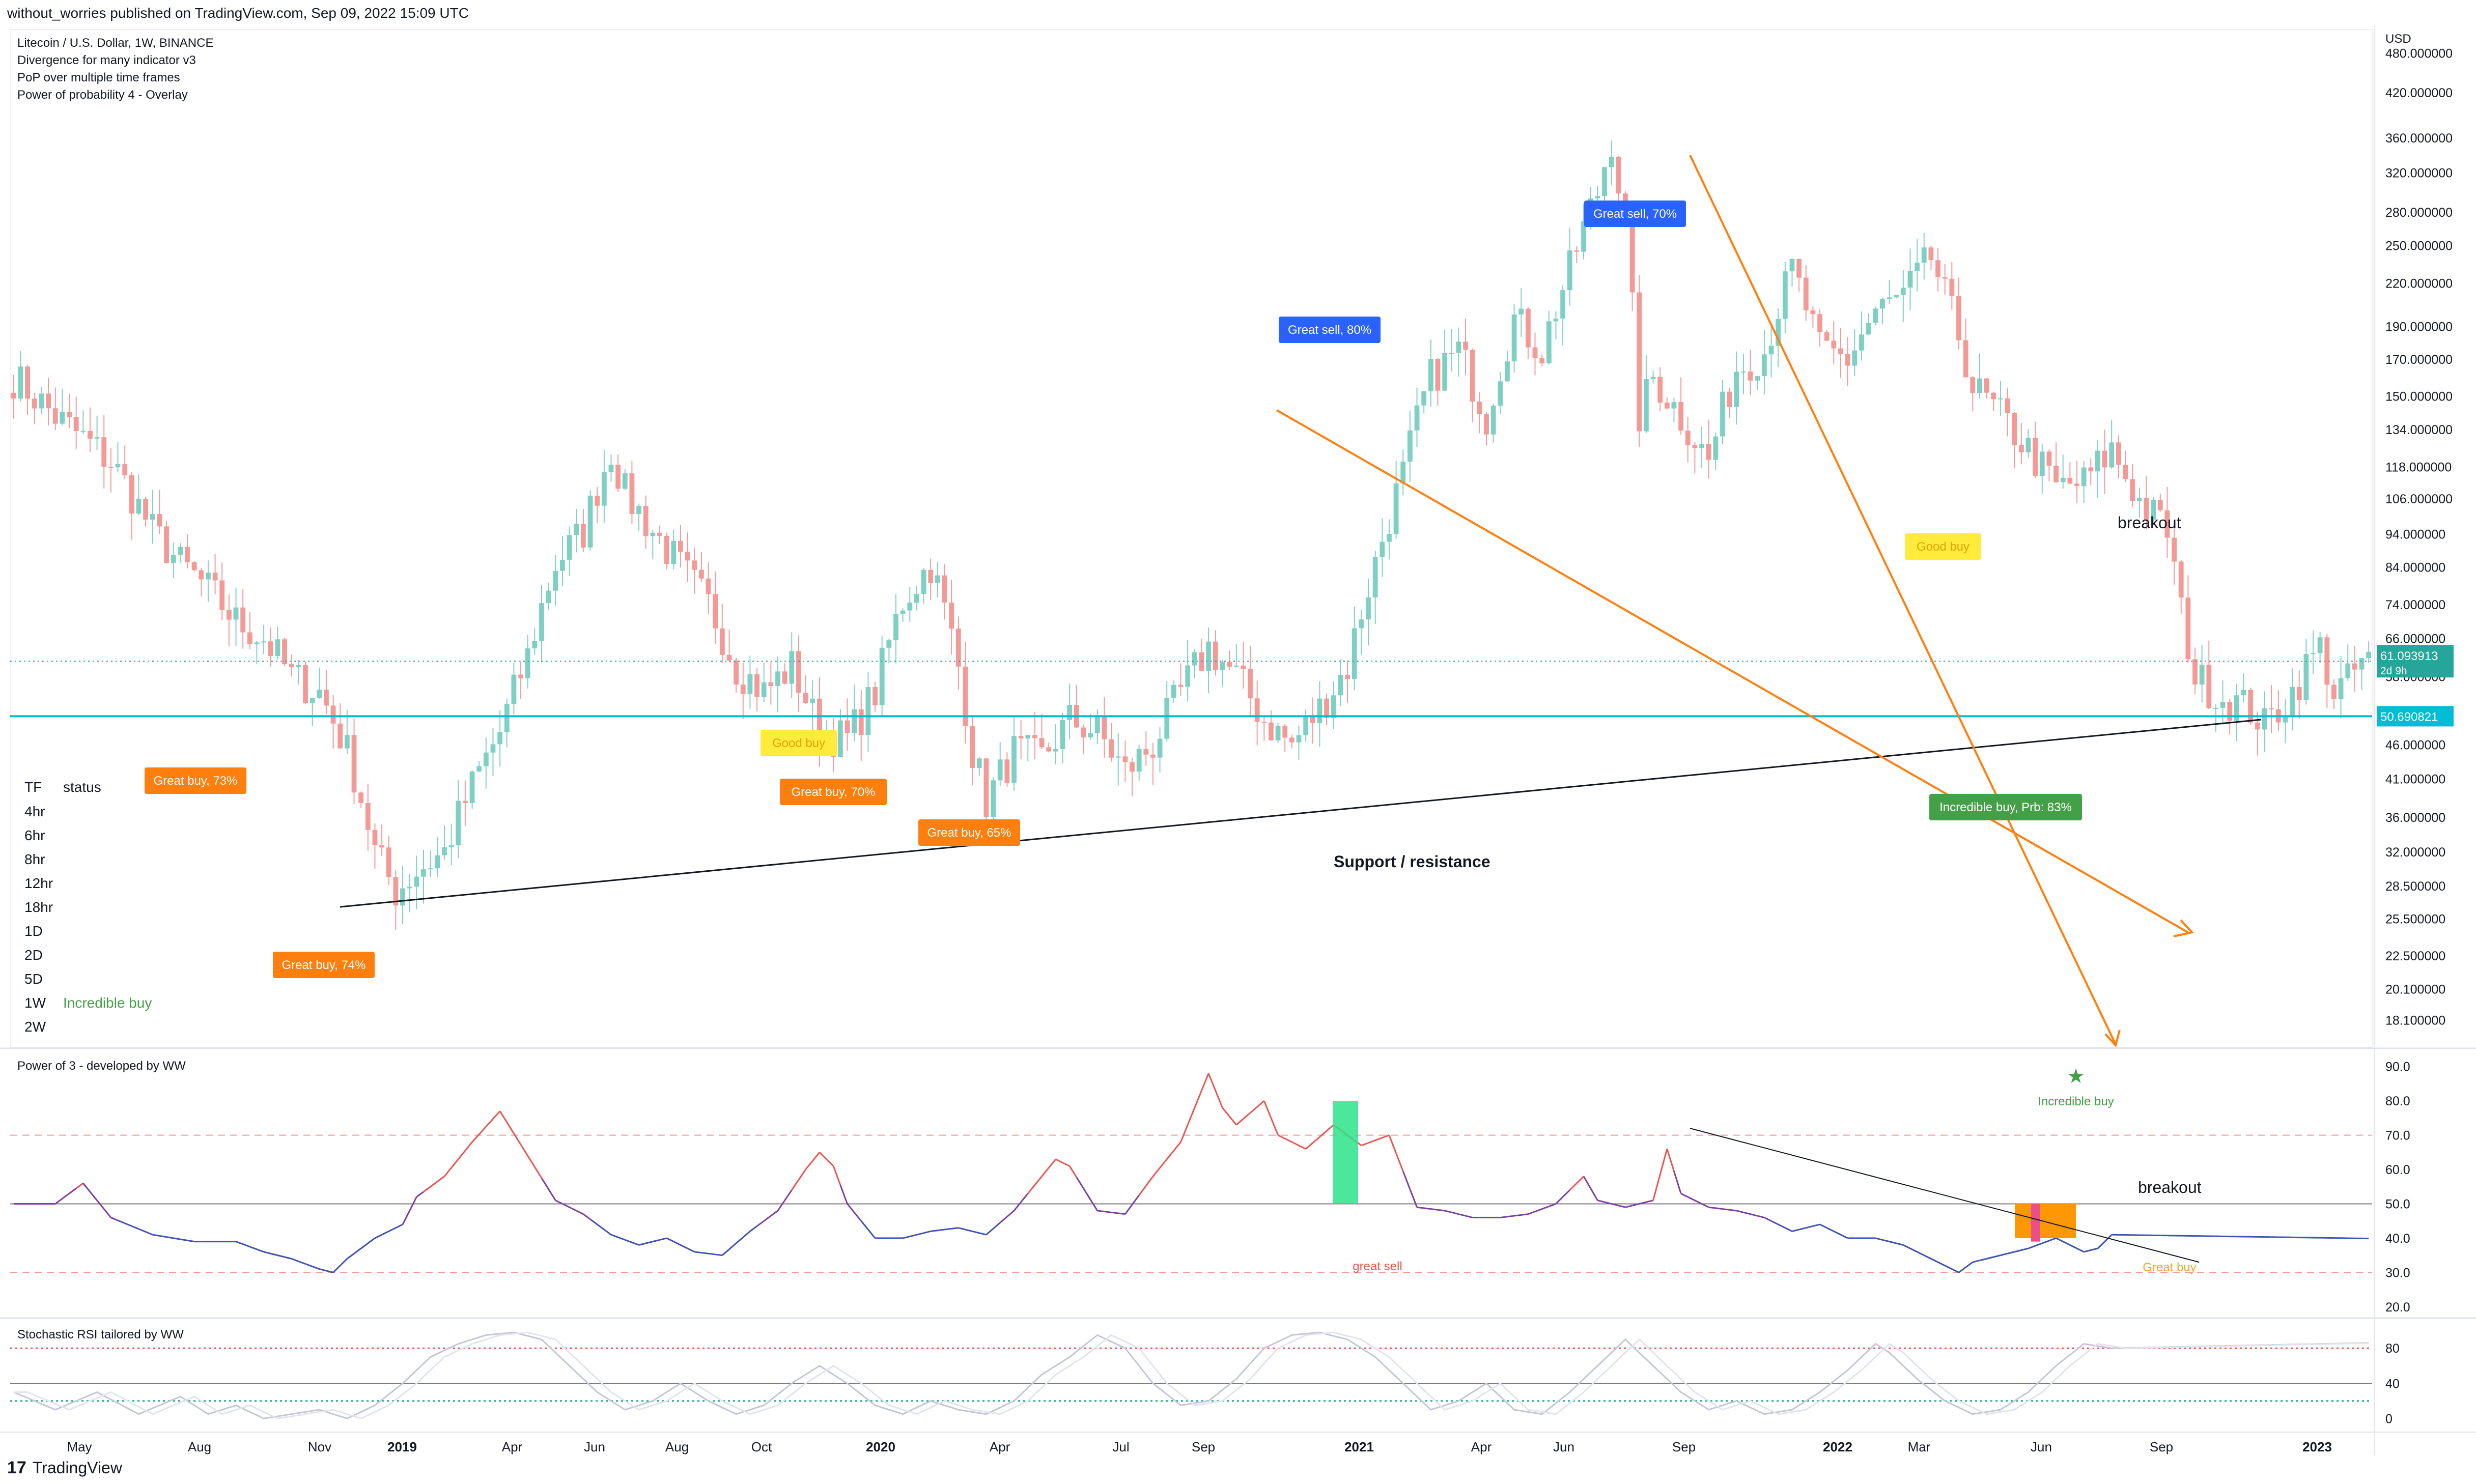 This screenshot has height=1484, width=2476. I want to click on time-axis-label: Sep, so click(1203, 1447).